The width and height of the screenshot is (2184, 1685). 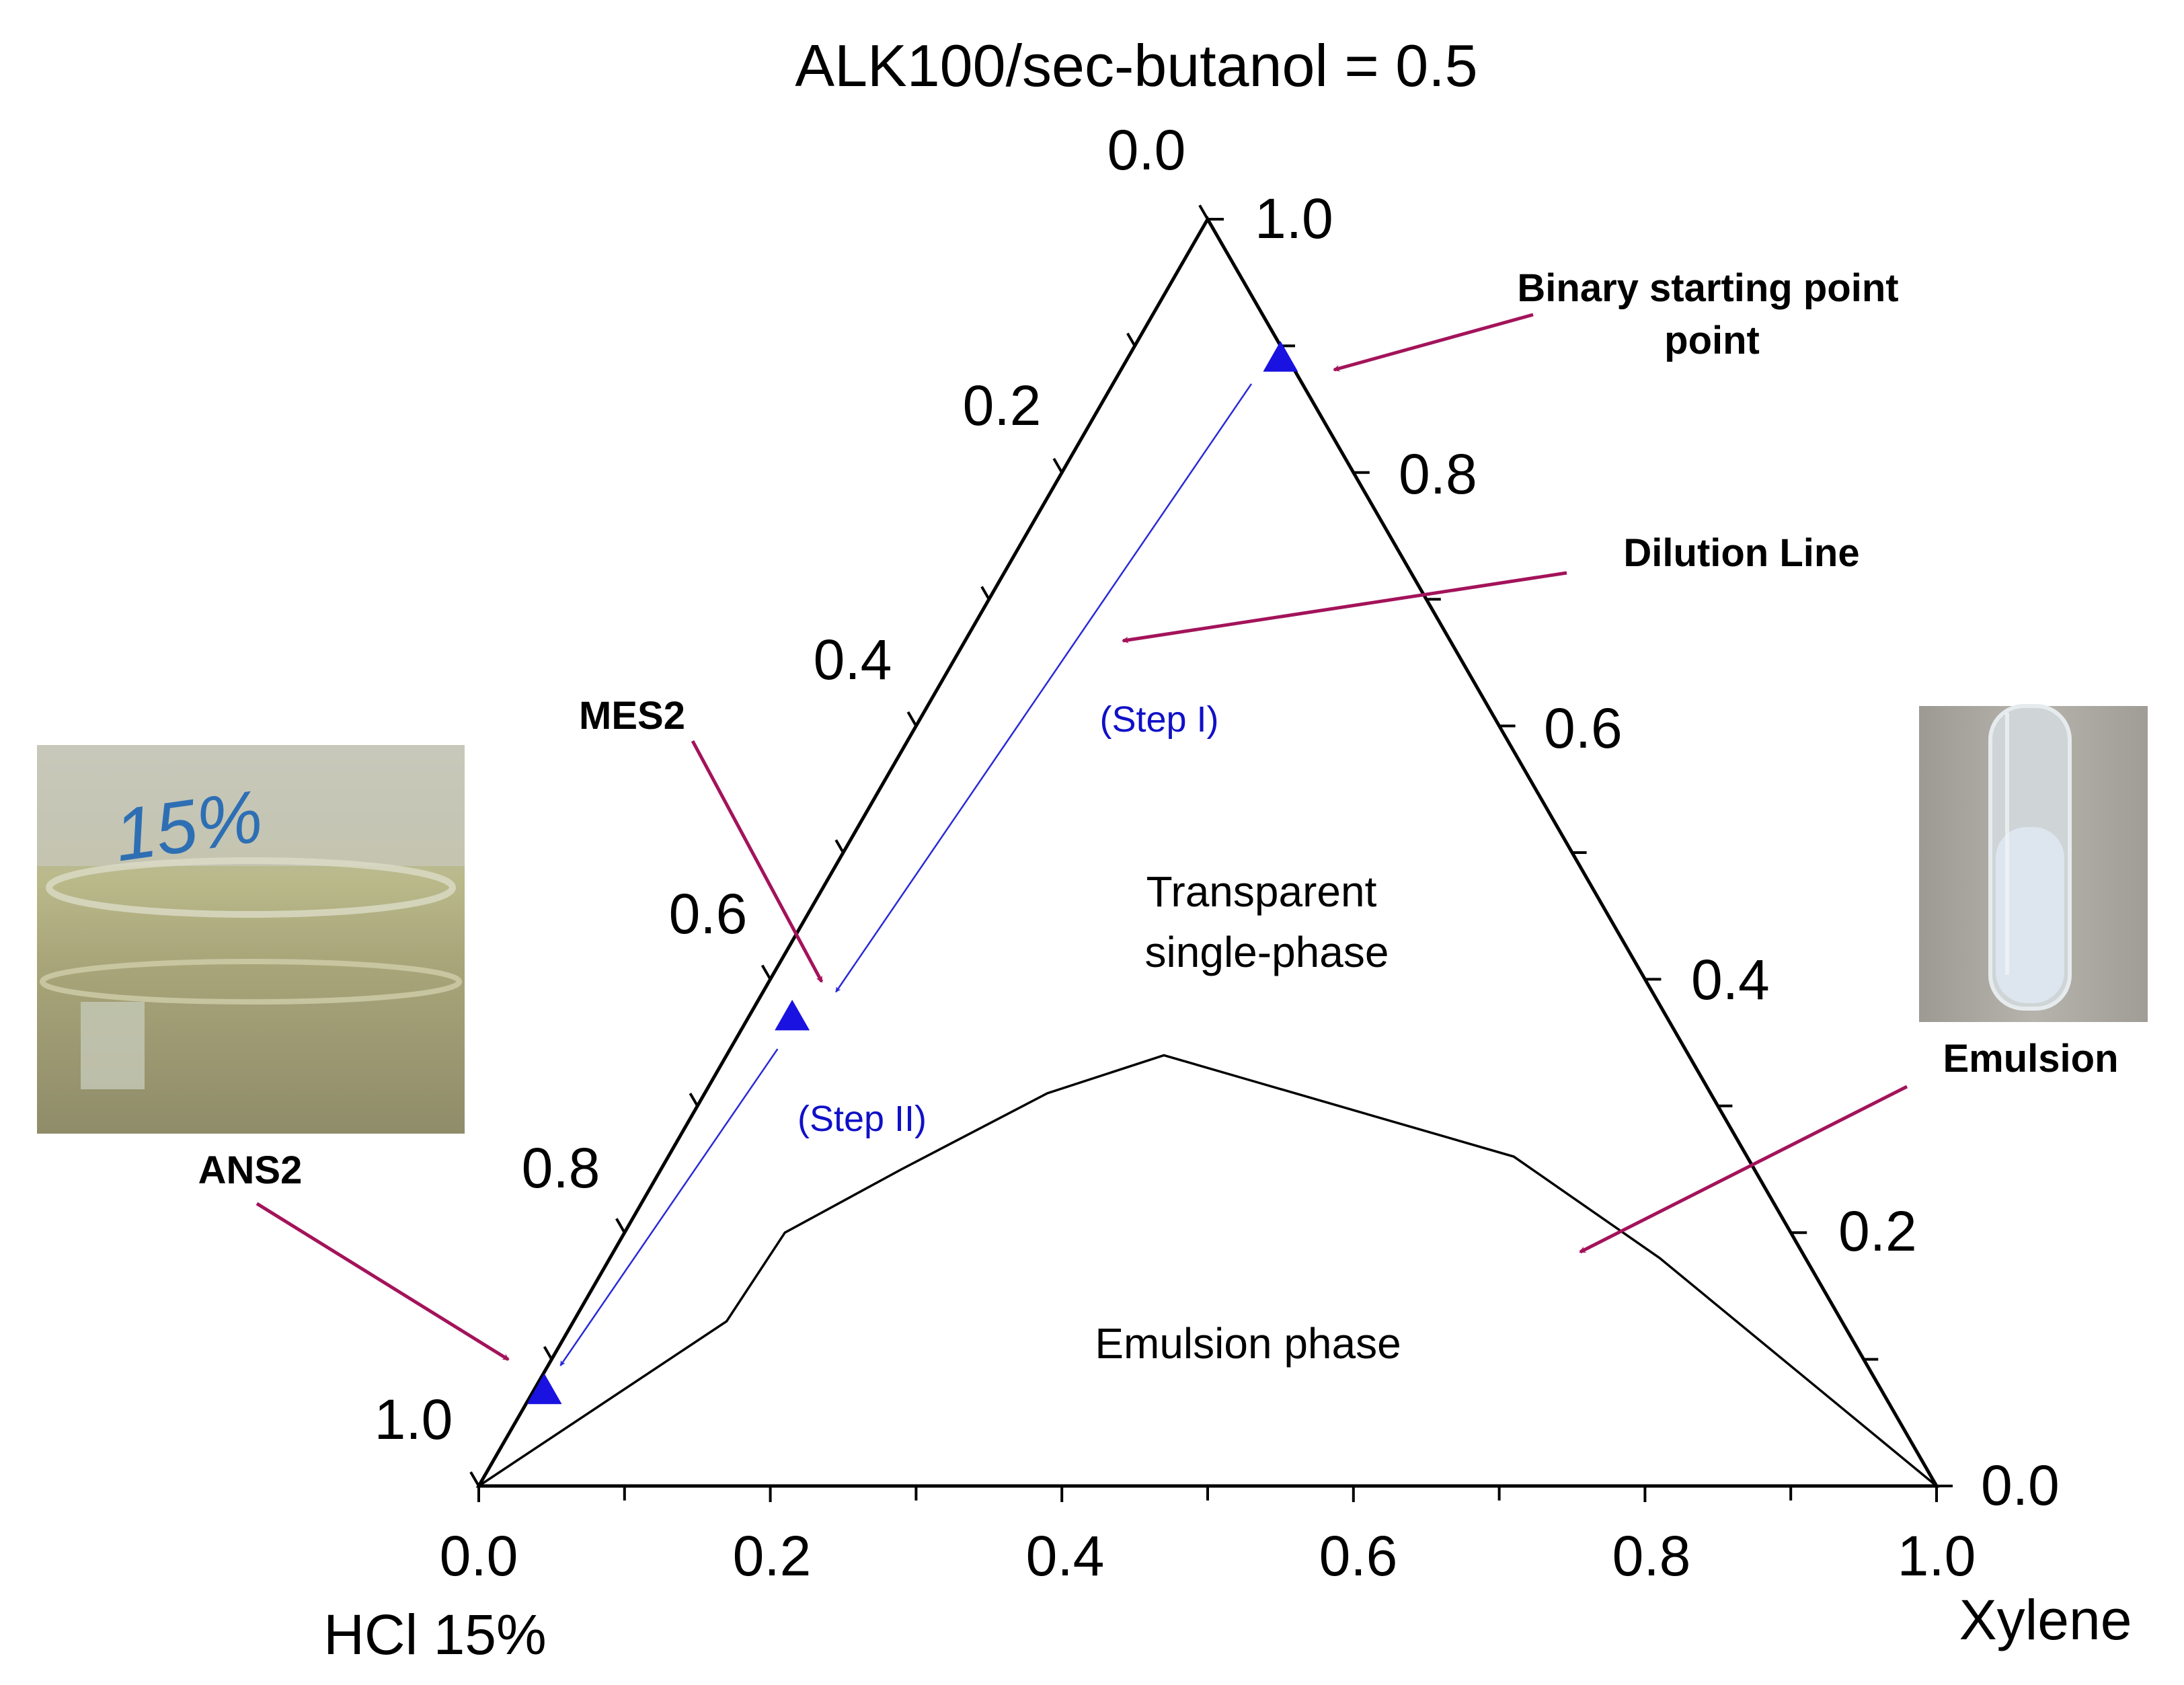 I want to click on marker-ans2, so click(x=544, y=1389).